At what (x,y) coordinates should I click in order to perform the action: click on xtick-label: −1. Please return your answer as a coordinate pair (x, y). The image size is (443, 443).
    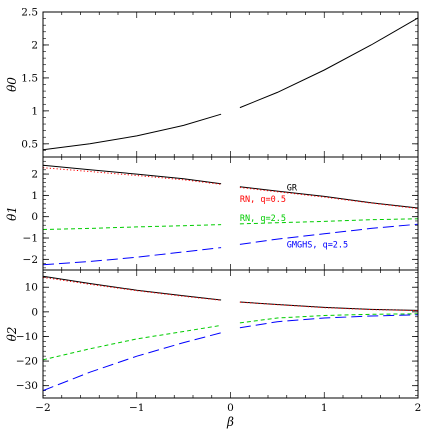
    Looking at the image, I should click on (136, 408).